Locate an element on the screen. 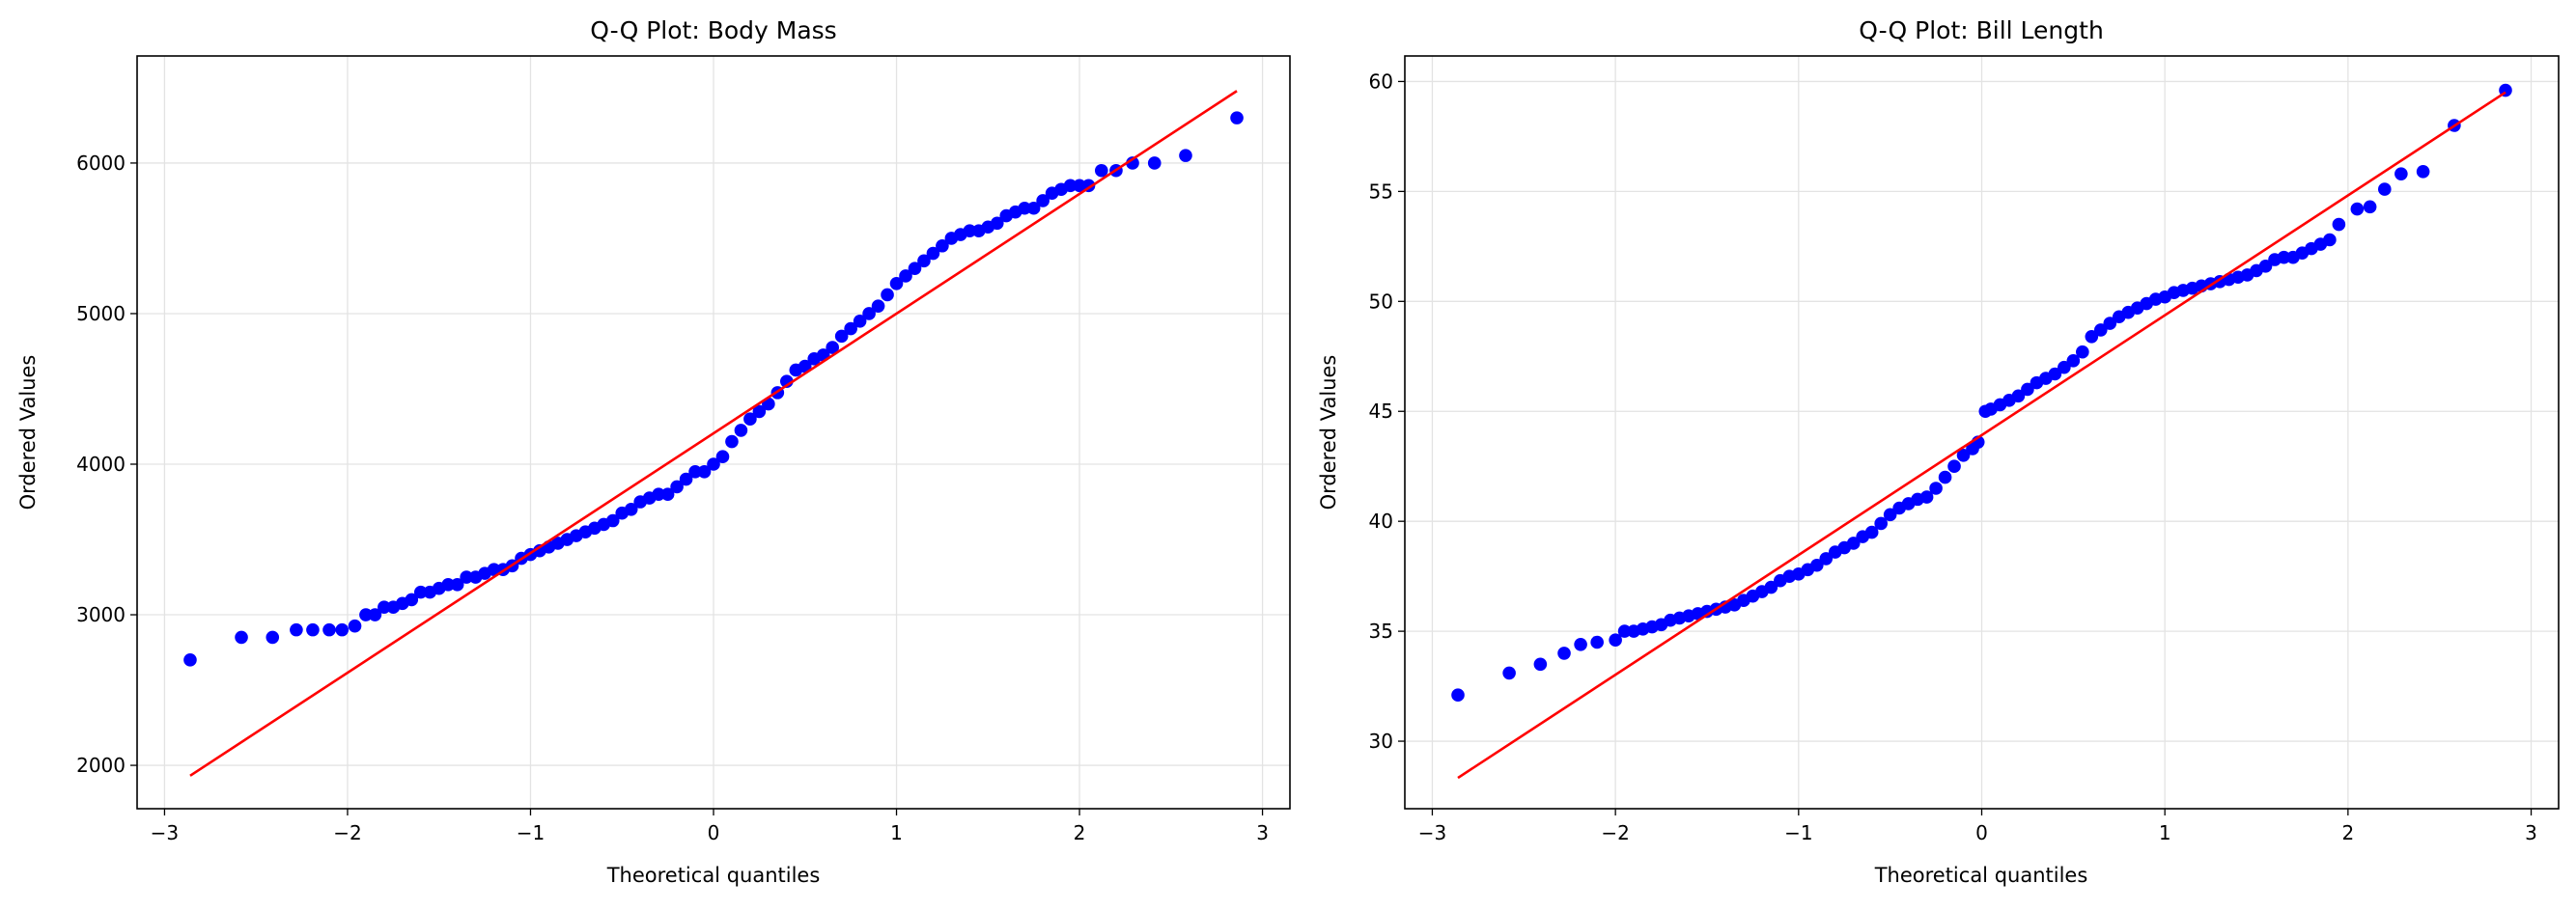  y-tick-label: 35 is located at coordinates (1381, 631).